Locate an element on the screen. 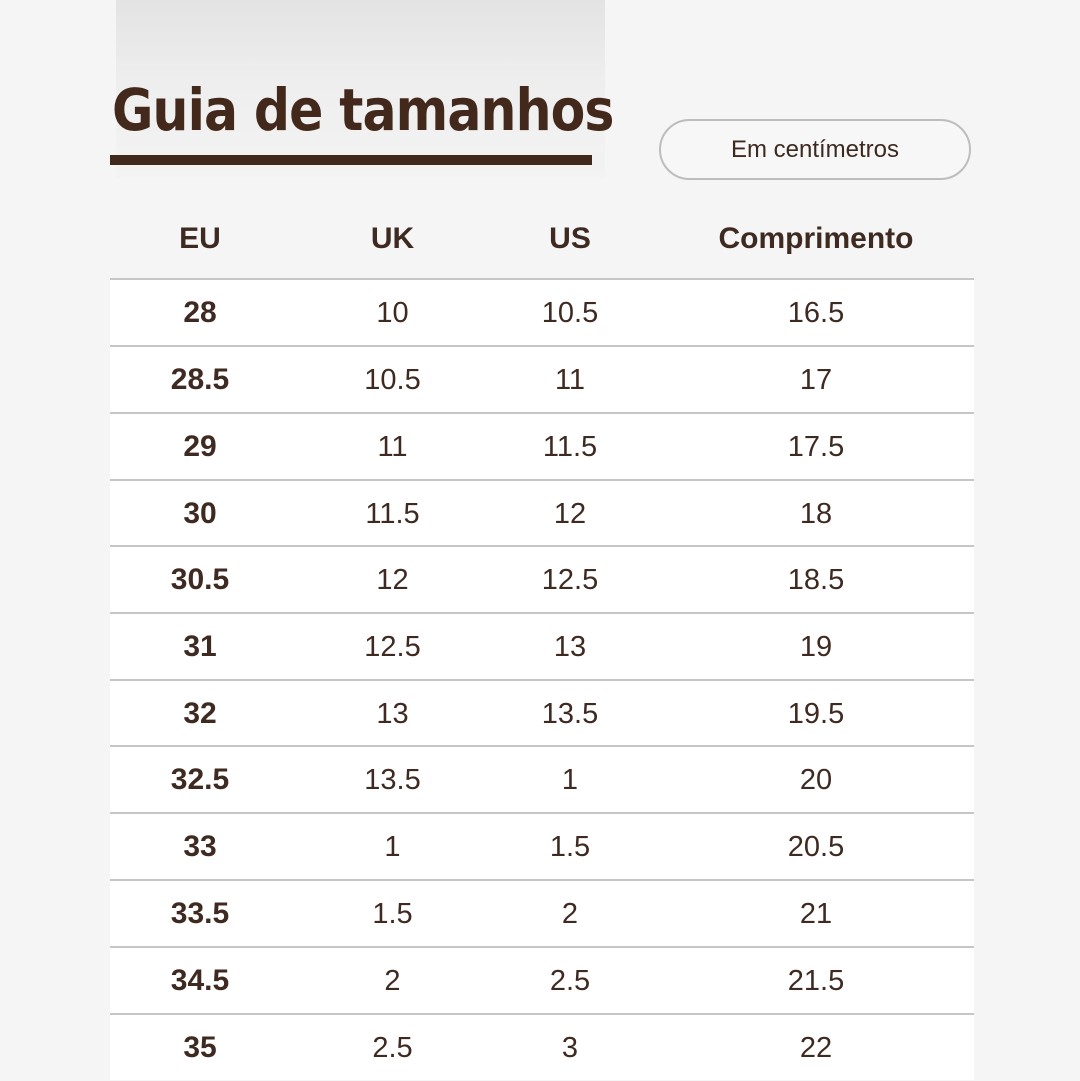 This screenshot has height=1081, width=1080. uk-size-cell: 11 is located at coordinates (392, 447).